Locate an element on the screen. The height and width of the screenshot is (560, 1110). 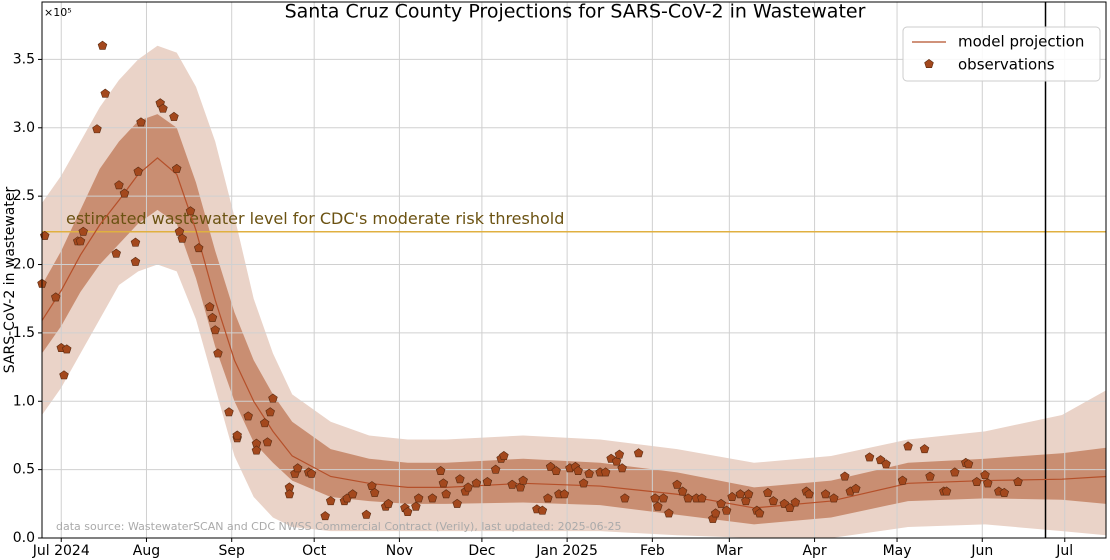
legend: model projection observations is located at coordinates (1001, 54).